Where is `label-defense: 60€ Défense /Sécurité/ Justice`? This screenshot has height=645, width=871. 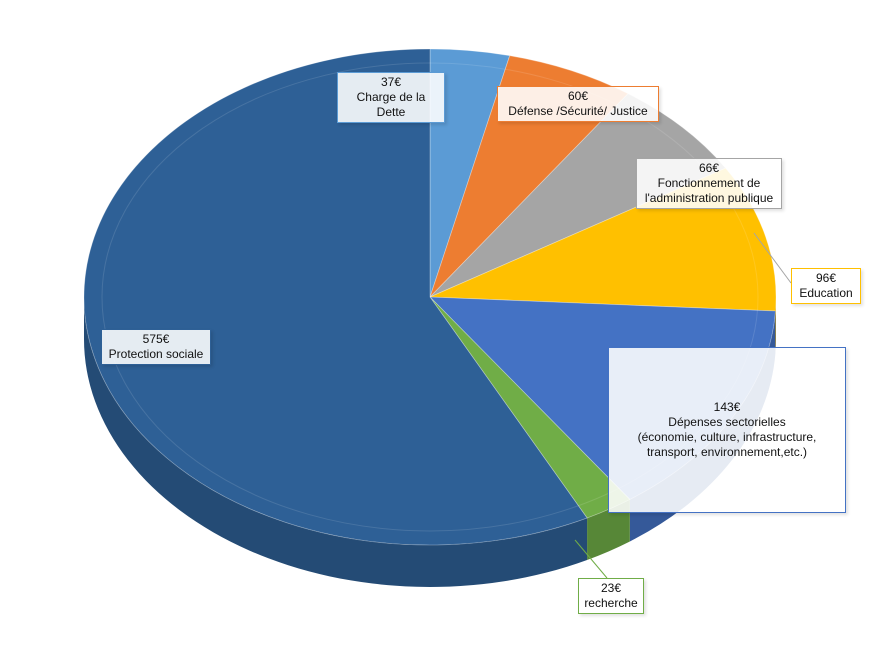 label-defense: 60€ Défense /Sécurité/ Justice is located at coordinates (578, 104).